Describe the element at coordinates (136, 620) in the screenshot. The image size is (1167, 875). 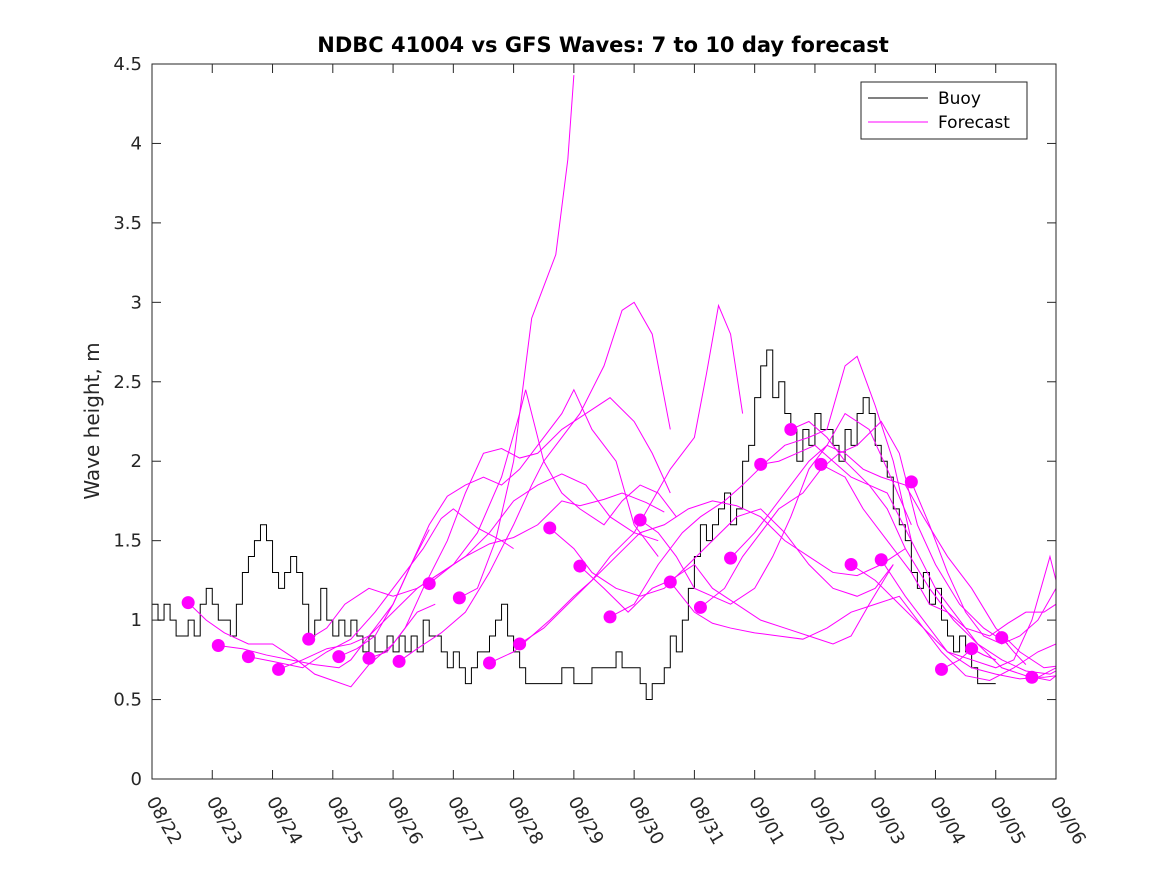
I see `y-tick-label: 1` at that location.